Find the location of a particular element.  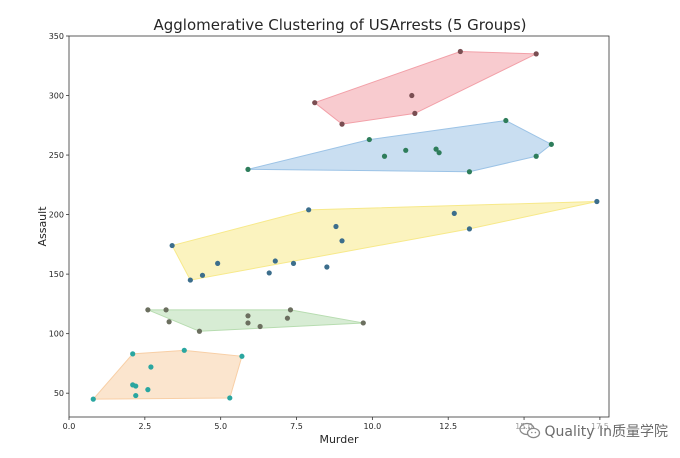

x-tick-label: 2.5 is located at coordinates (144, 426).